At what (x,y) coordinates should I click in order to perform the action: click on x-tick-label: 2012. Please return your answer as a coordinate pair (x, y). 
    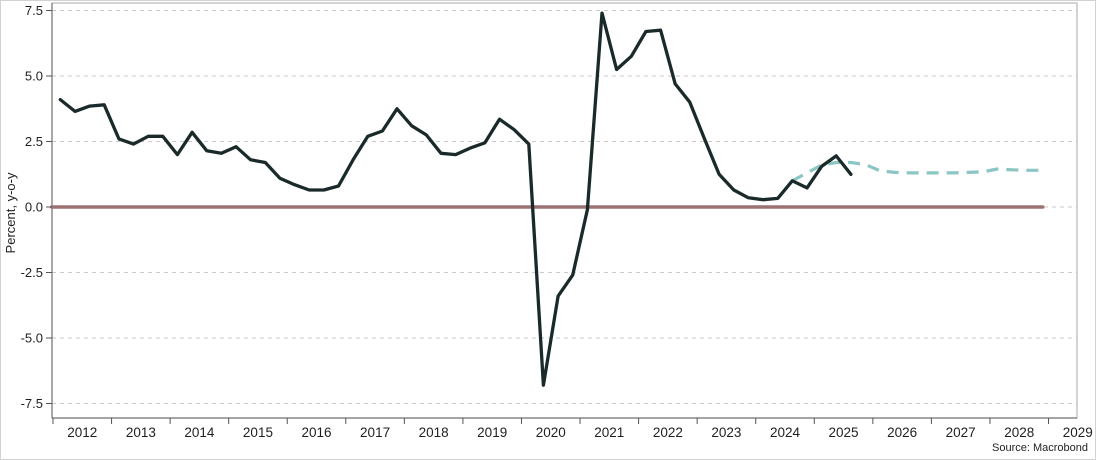
    Looking at the image, I should click on (82, 432).